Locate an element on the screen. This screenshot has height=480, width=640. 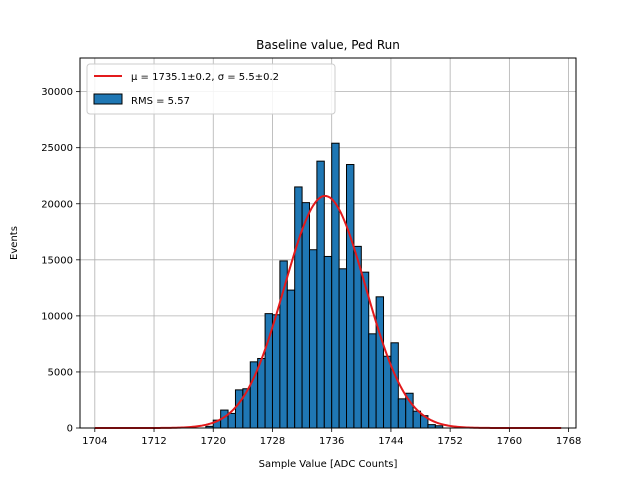
x-tick-label: 1728 is located at coordinates (272, 441).